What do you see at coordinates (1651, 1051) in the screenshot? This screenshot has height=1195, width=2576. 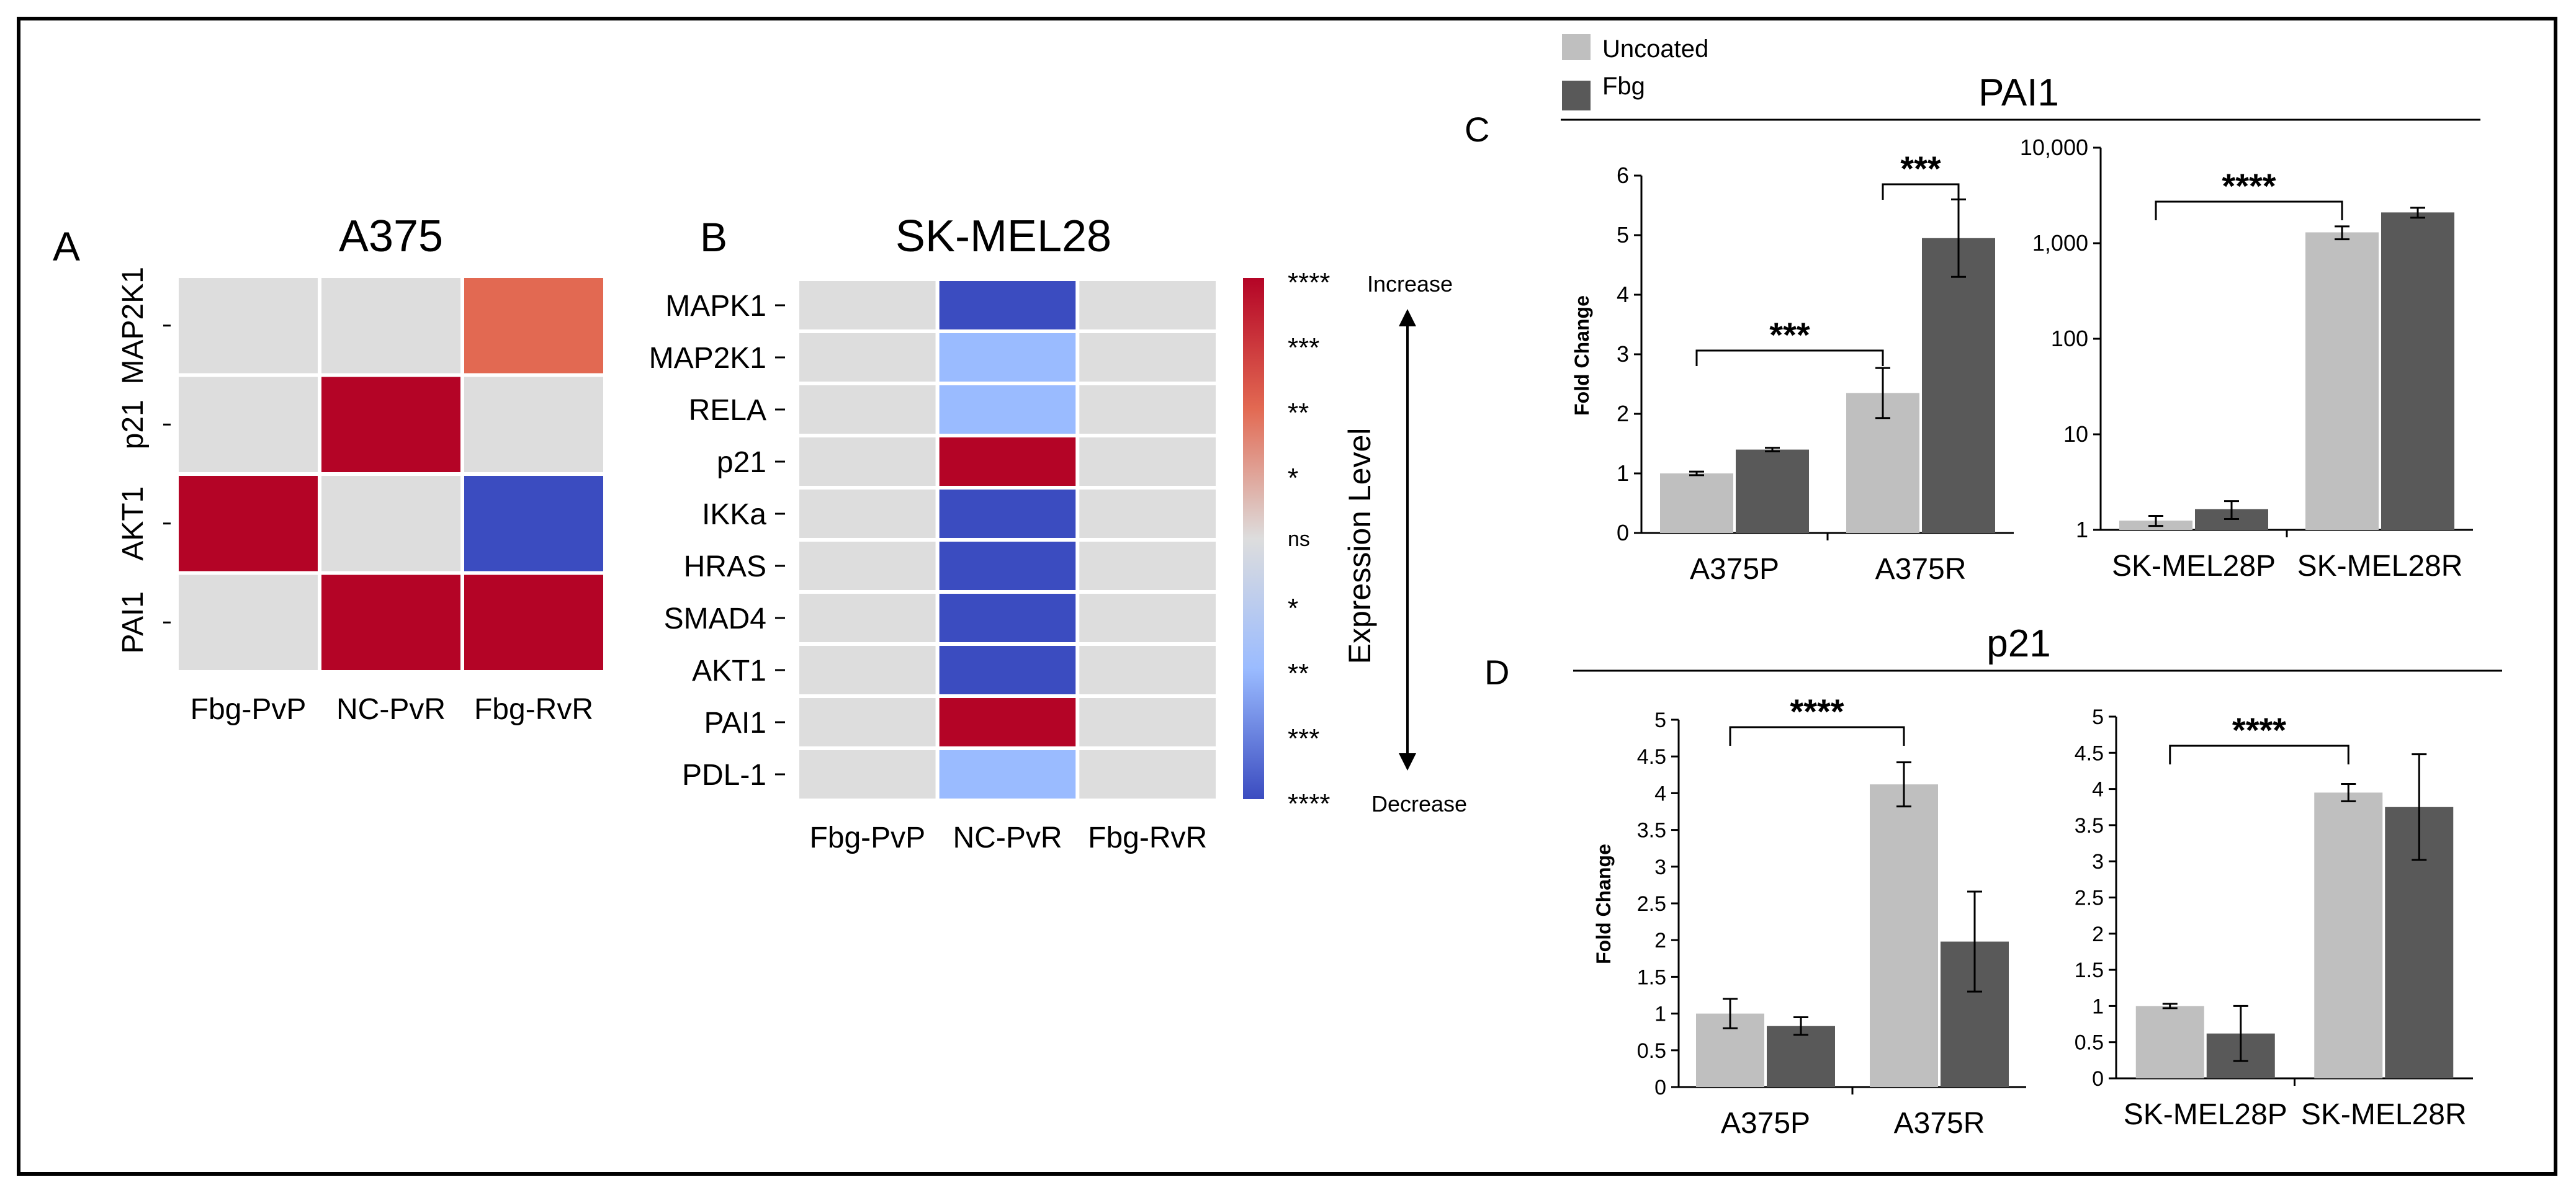 I see `y-tick-label: 0.5` at bounding box center [1651, 1051].